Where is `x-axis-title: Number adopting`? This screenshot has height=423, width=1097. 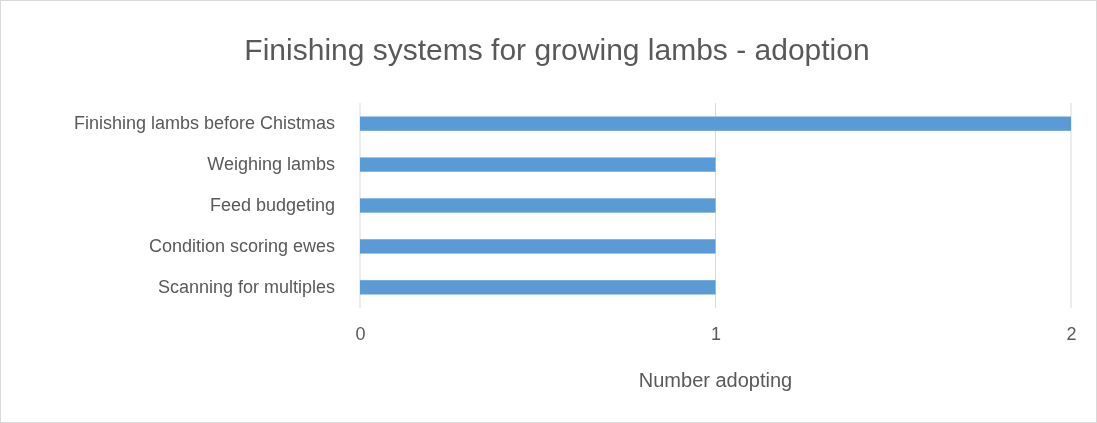
x-axis-title: Number adopting is located at coordinates (715, 380).